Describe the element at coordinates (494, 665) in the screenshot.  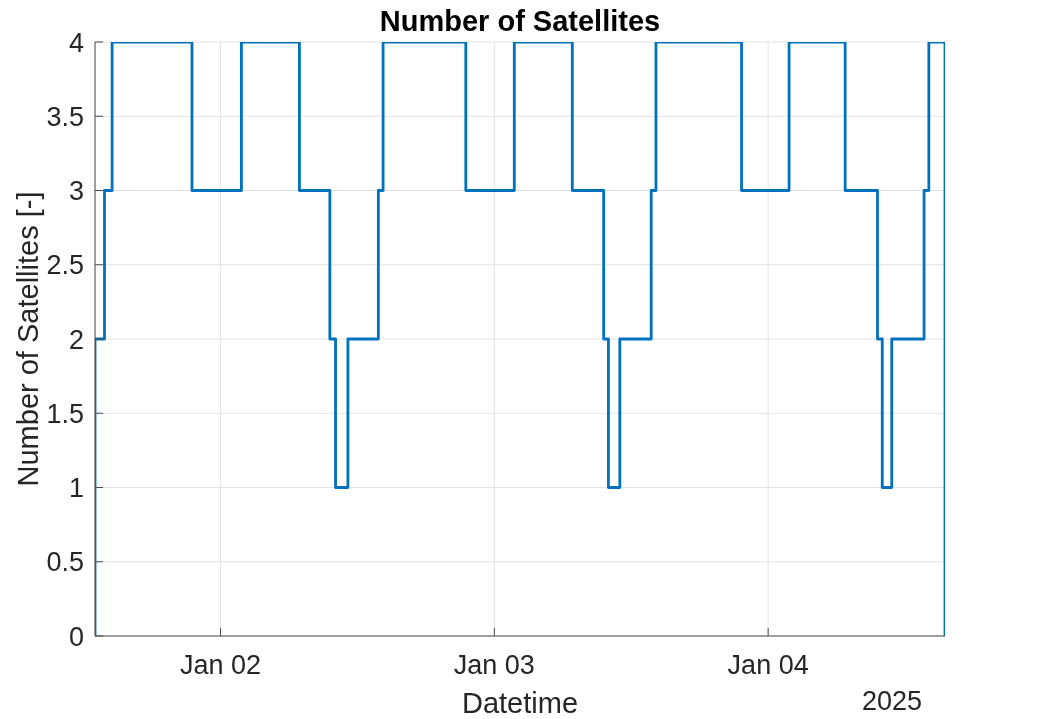
I see `x-tick-label: Jan 03` at that location.